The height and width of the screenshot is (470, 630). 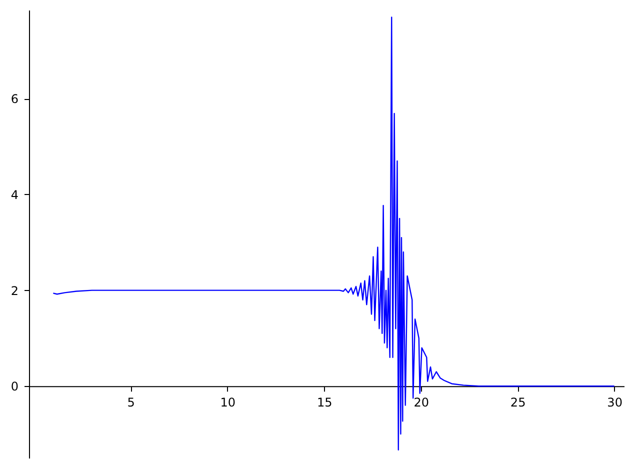 I want to click on x-tick-label: 15, so click(x=324, y=403).